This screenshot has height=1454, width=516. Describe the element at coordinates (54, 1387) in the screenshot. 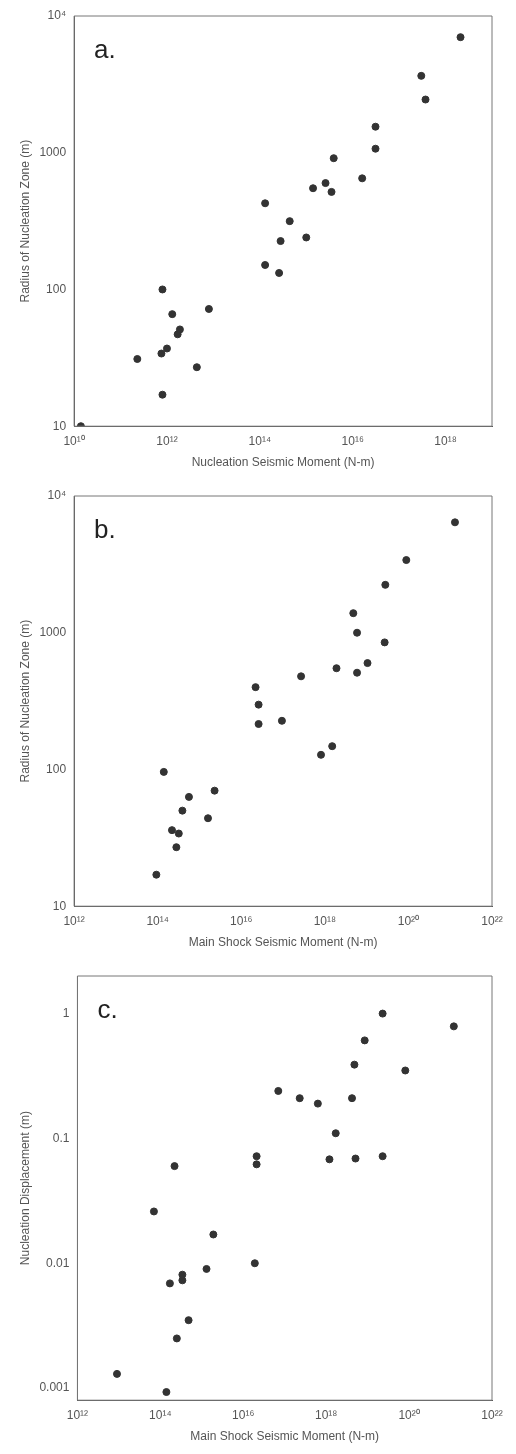

I see `y-tick-label: 0.001` at that location.